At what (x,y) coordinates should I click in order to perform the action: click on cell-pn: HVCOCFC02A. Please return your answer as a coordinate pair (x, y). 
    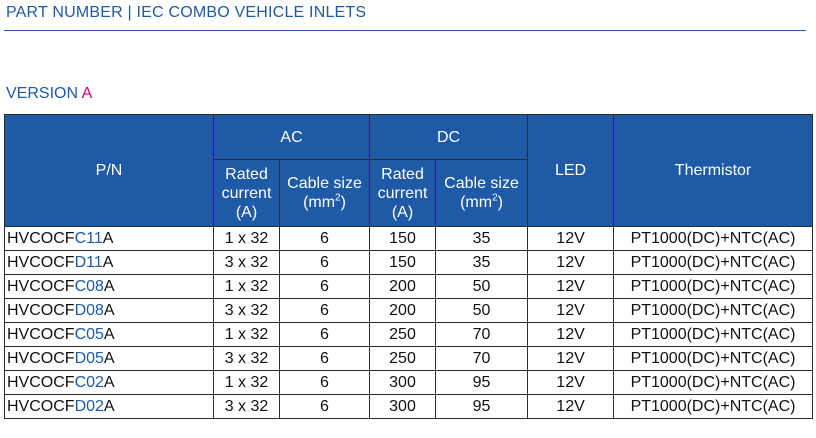
    Looking at the image, I should click on (109, 382).